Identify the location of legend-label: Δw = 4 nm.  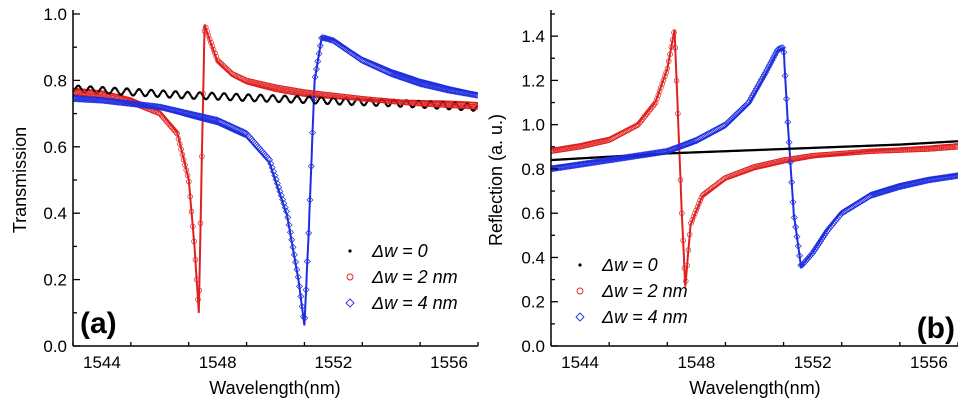
(414, 303).